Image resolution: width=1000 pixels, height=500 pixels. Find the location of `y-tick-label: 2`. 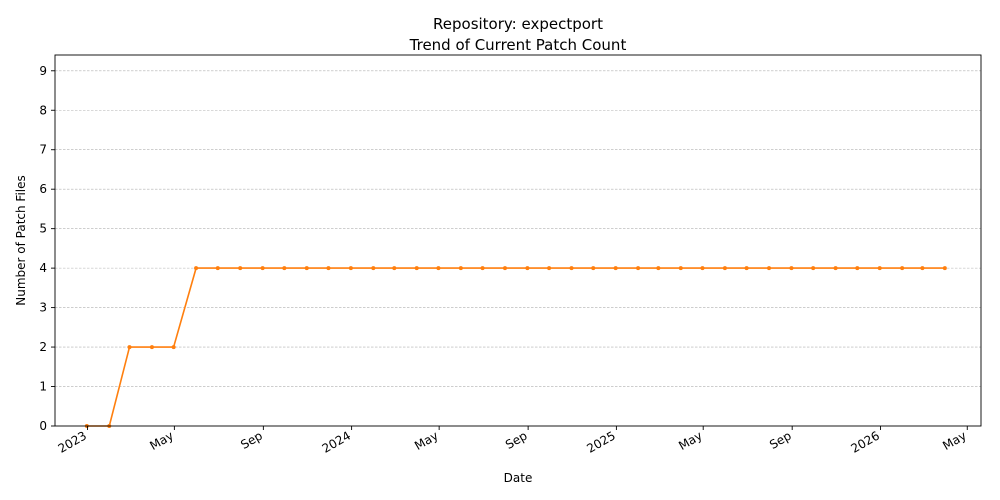

y-tick-label: 2 is located at coordinates (43, 347).